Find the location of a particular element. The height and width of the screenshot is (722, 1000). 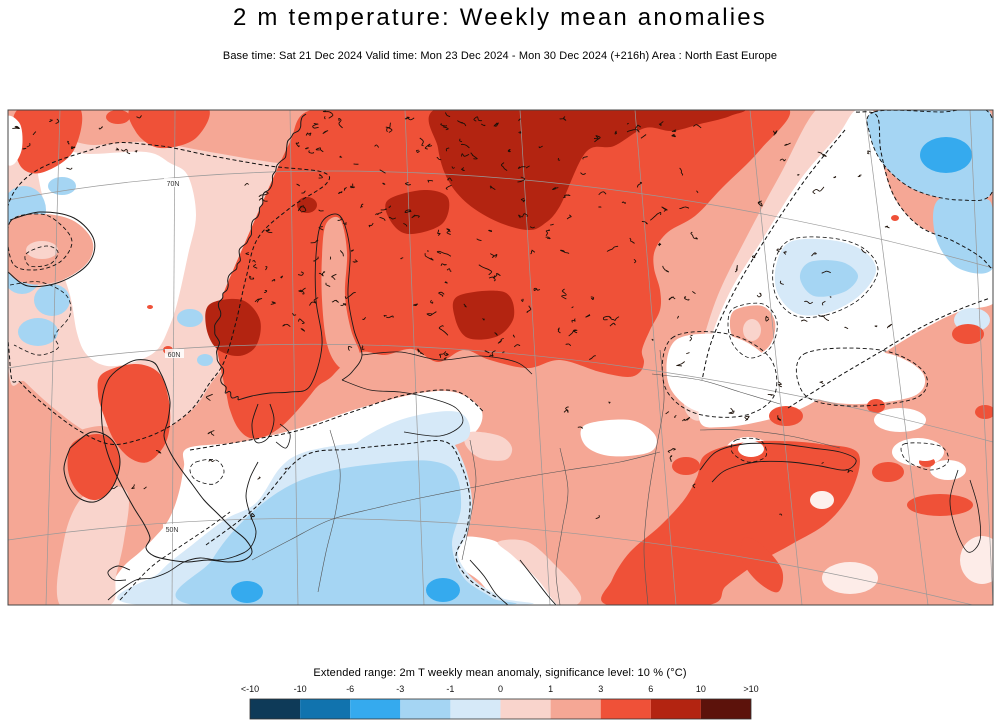

svg-text: 10 is located at coordinates (701, 689).